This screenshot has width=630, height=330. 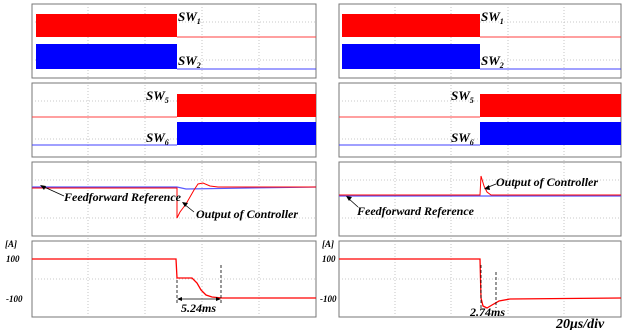 I want to click on right-control-frame, so click(x=480, y=199).